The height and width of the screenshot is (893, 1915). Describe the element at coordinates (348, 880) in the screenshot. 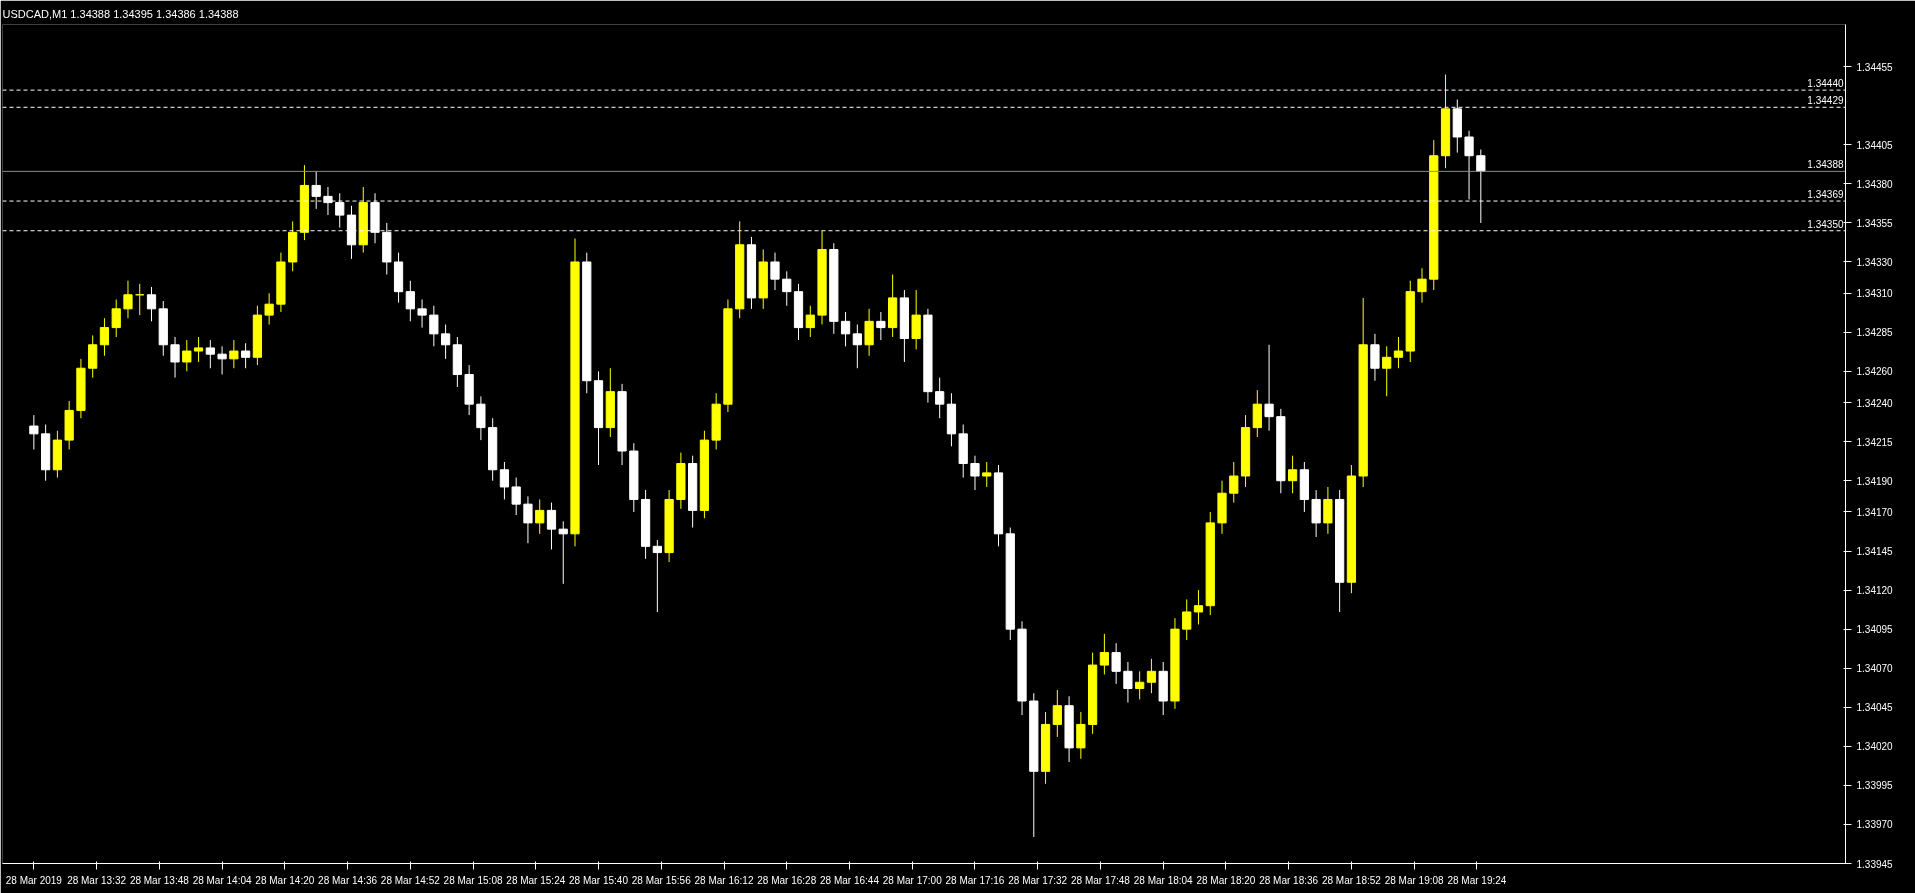

I see `x-tick-label: 28 Mar 14:36` at that location.